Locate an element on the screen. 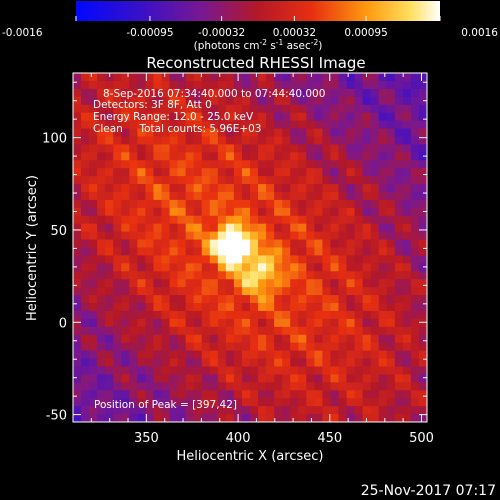  peak-position: Position of Peak = [397,42] is located at coordinates (165, 405).